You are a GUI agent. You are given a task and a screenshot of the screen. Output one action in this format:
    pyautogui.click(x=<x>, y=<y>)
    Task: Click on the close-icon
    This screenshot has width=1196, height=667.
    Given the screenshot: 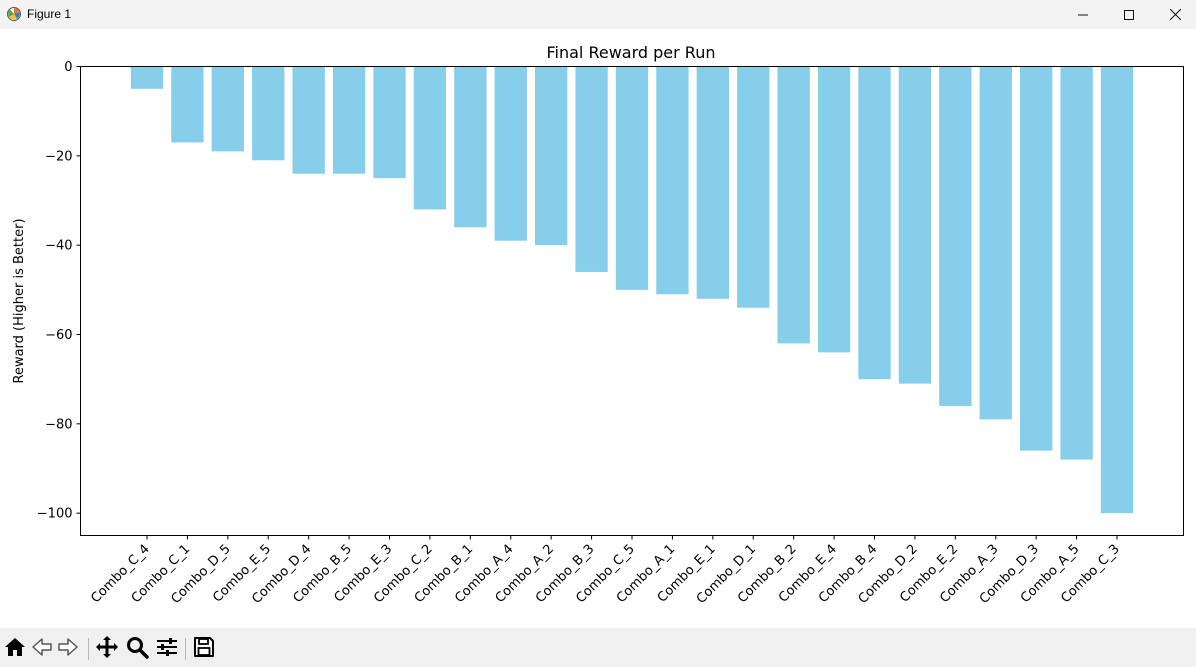 What is the action you would take?
    pyautogui.click(x=1175, y=14)
    